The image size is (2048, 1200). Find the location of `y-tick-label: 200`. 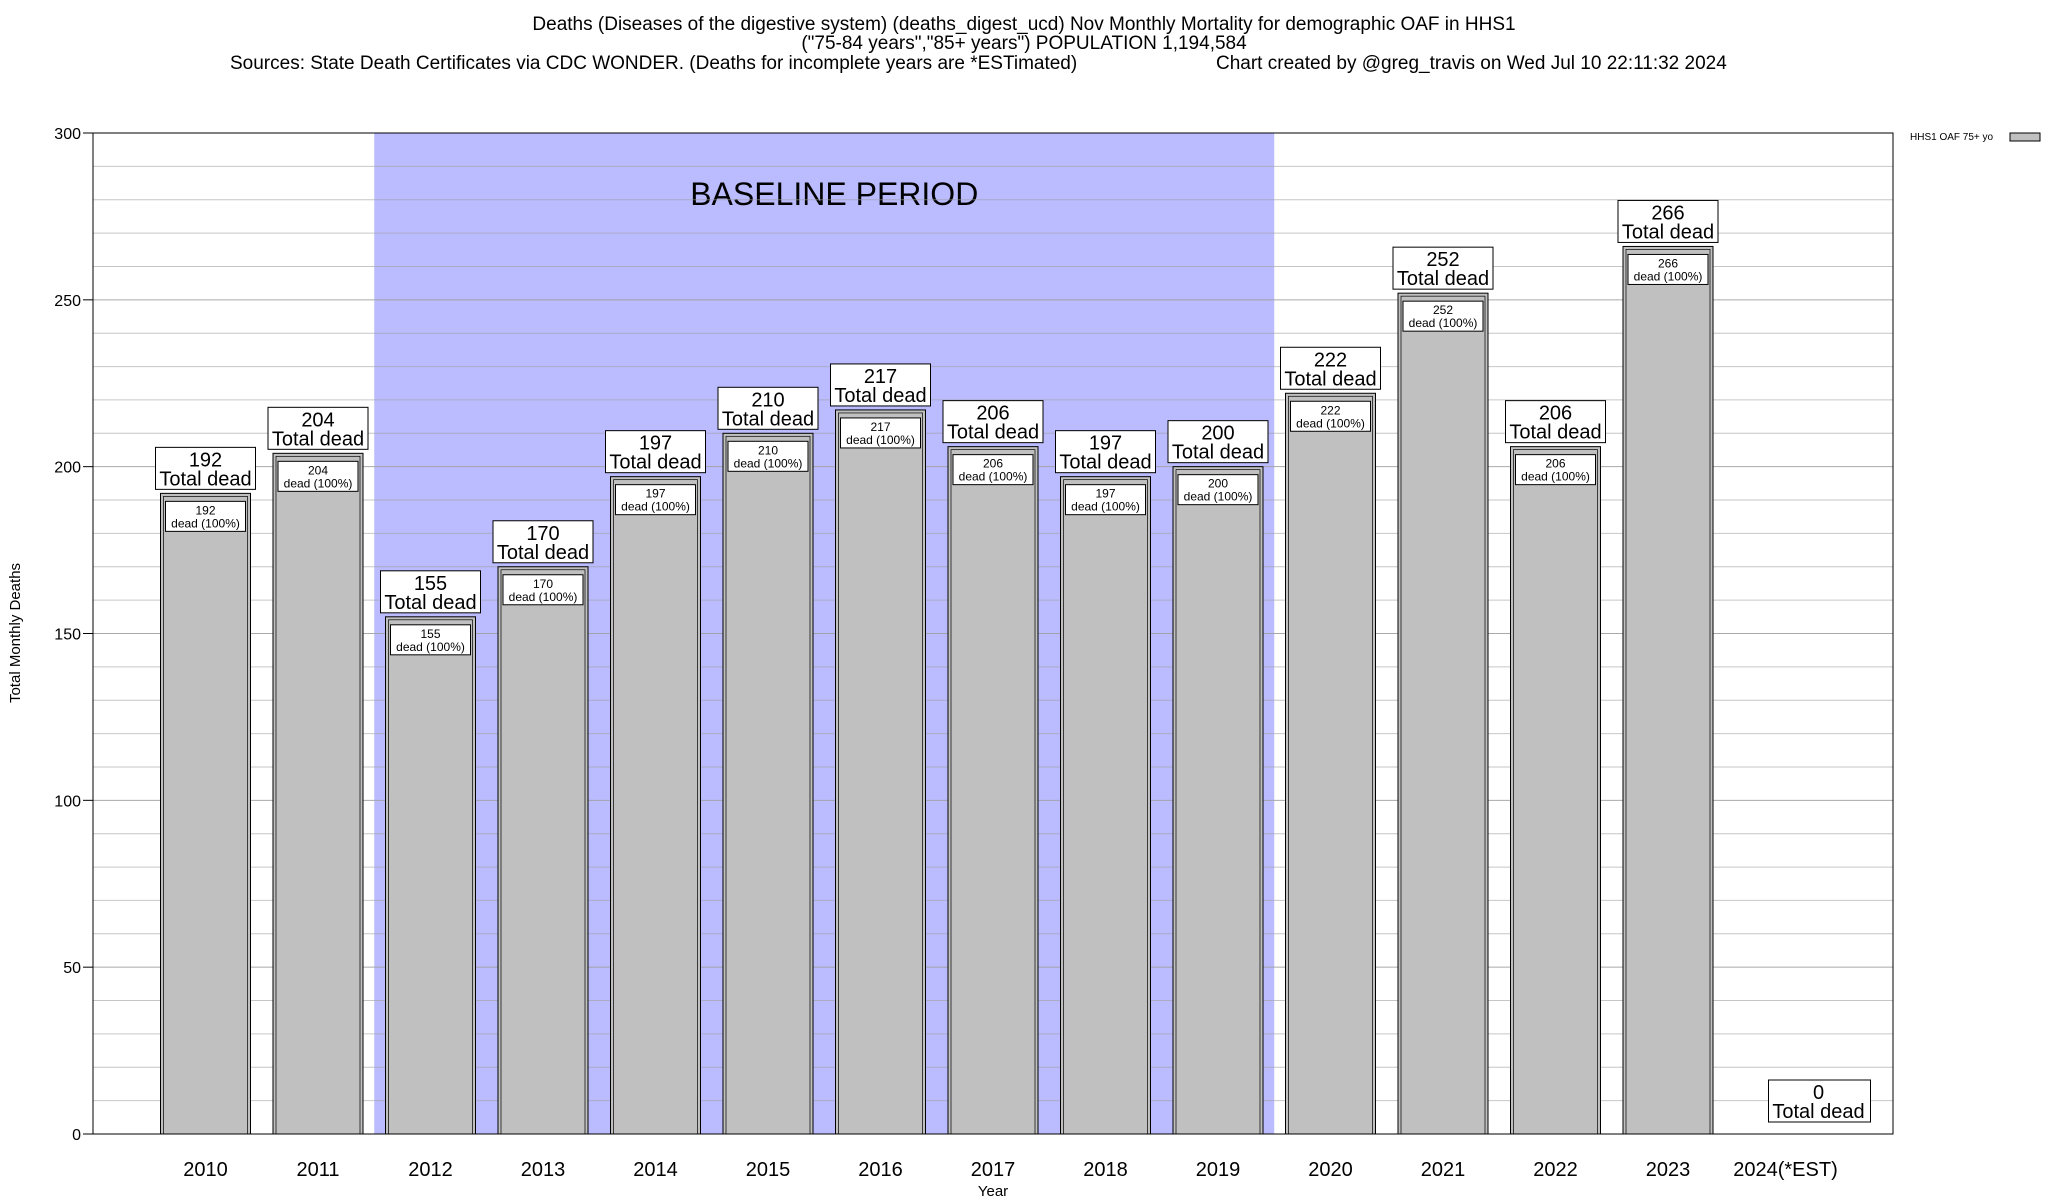

y-tick-label: 200 is located at coordinates (67, 468).